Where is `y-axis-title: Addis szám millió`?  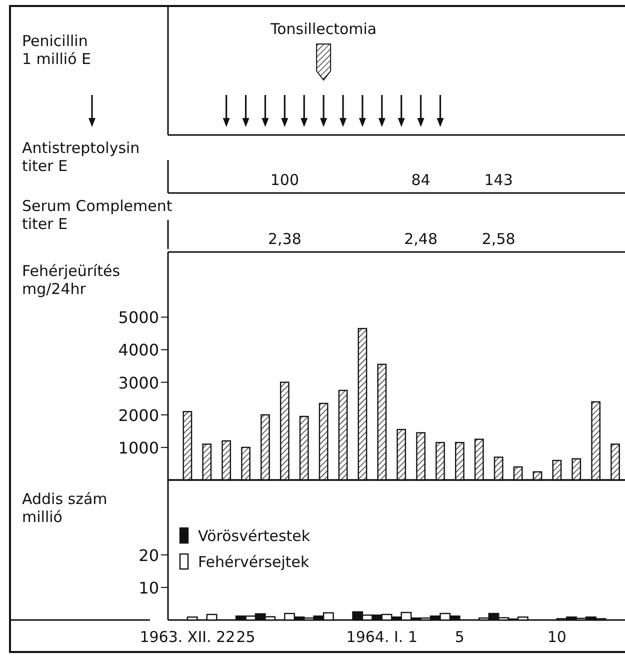 y-axis-title: Addis szám millió is located at coordinates (65, 508).